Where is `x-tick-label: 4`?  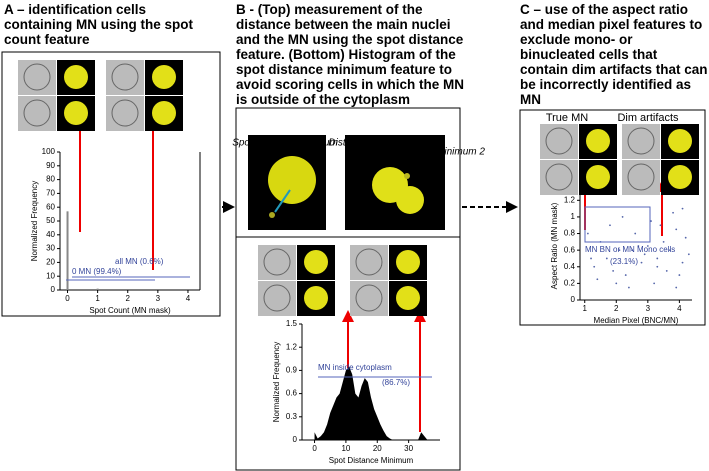 x-tick-label: 4 is located at coordinates (679, 308).